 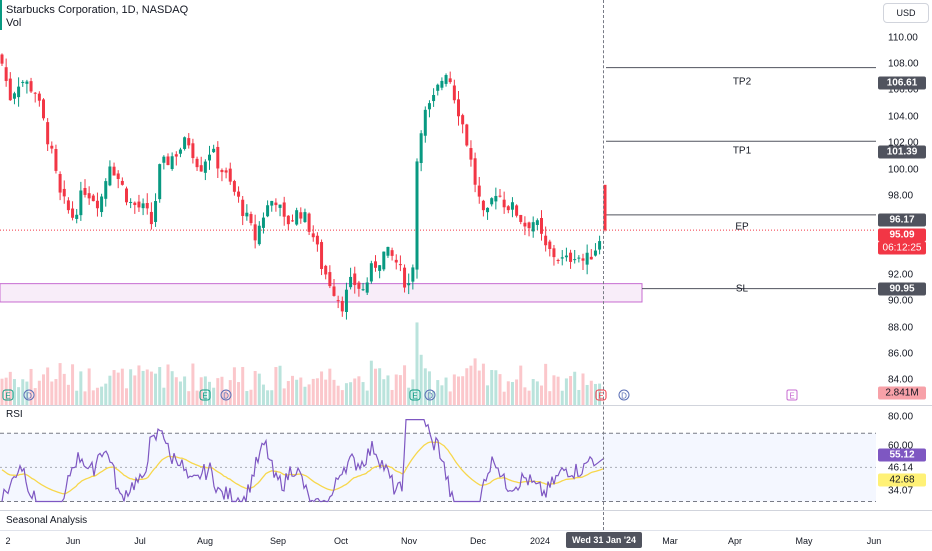 I want to click on ep-price-tag: 96.17, so click(x=902, y=220).